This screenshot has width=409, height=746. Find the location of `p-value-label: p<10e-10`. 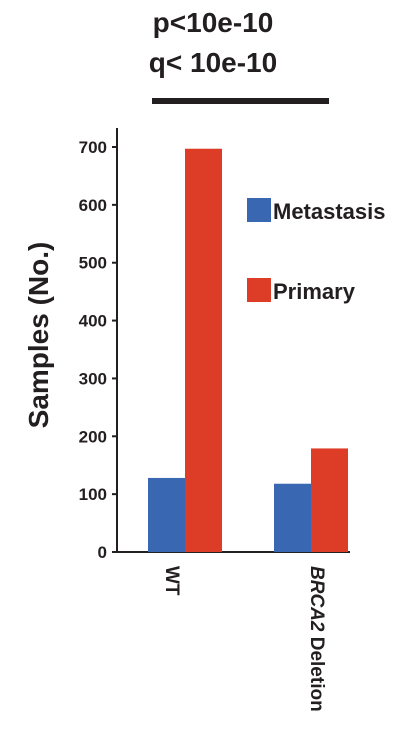

p-value-label: p<10e-10 is located at coordinates (213, 22).